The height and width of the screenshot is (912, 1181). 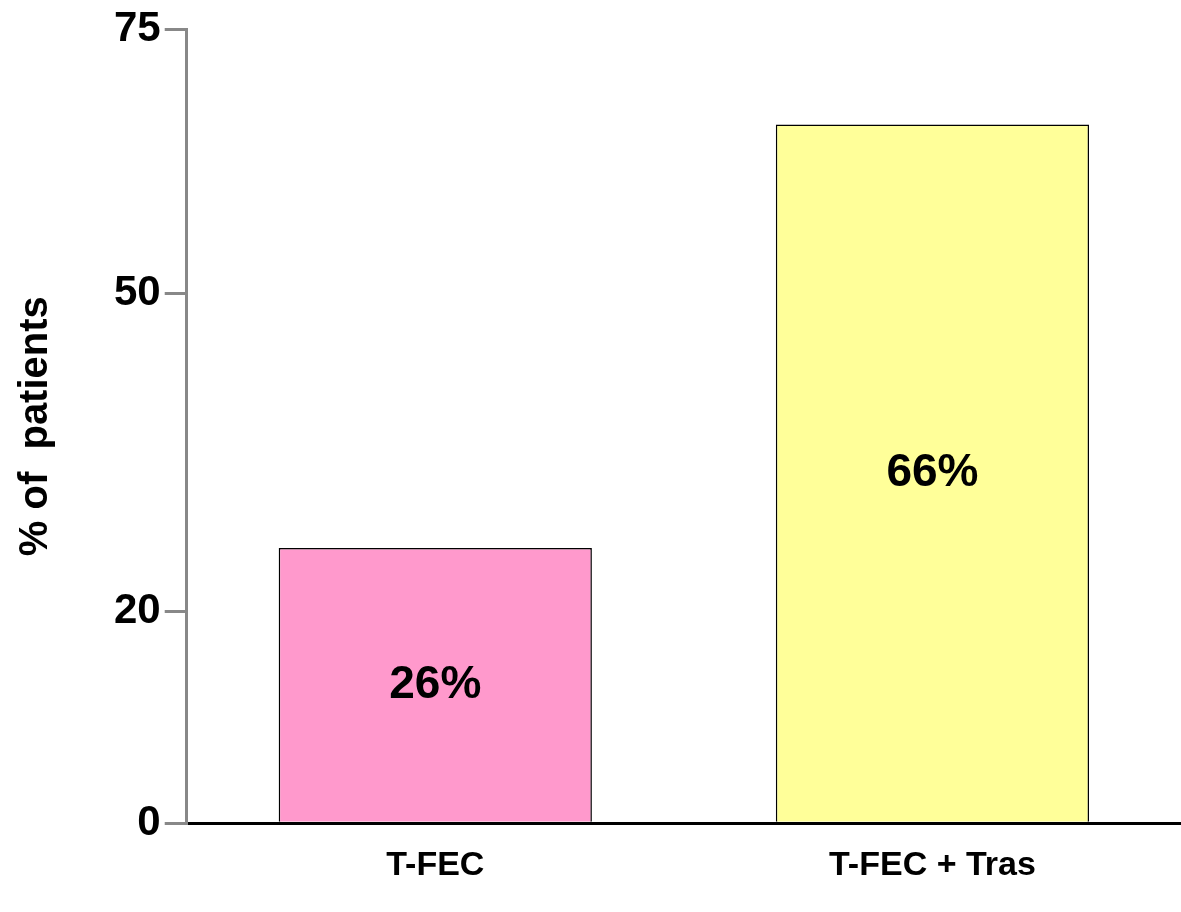 I want to click on y-tick-label: 75, so click(x=137, y=26).